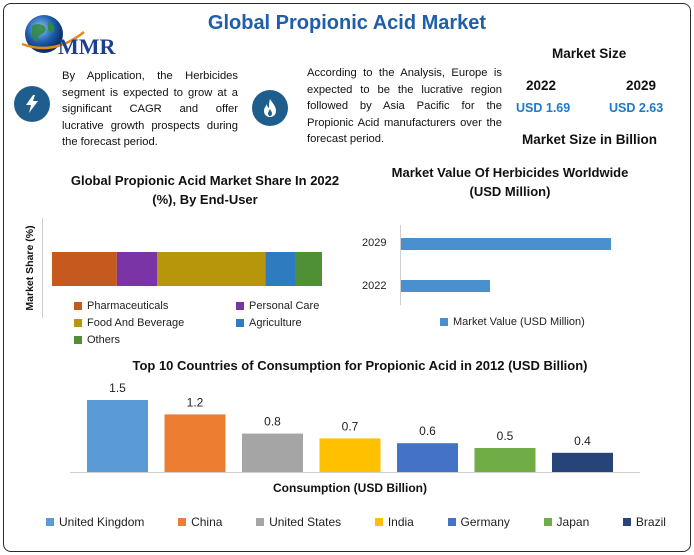 The height and width of the screenshot is (555, 694). I want to click on country-legend-japan: Japan, so click(566, 522).